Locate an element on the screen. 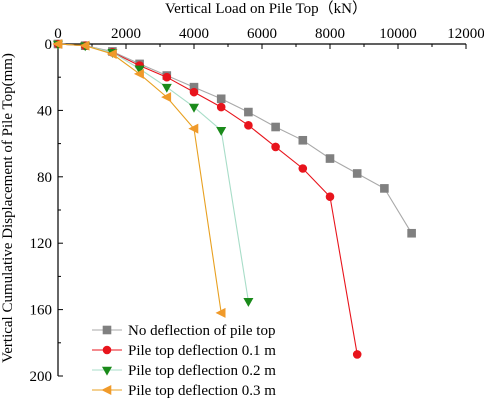 Image resolution: width=484 pixels, height=406 pixels. legend-label: No deflection of pile top is located at coordinates (201, 331).